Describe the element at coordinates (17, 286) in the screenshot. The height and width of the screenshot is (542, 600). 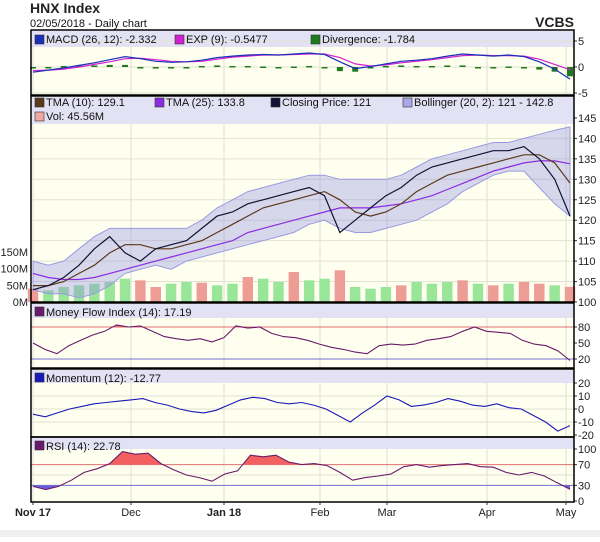
I see `volume-tick-label: 50M` at that location.